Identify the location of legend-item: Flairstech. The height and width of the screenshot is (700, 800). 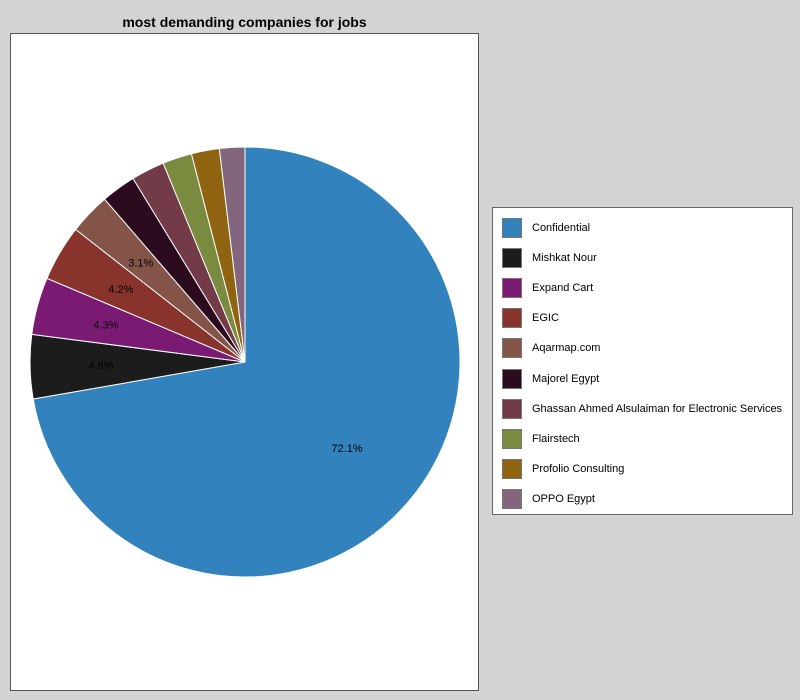
(541, 438).